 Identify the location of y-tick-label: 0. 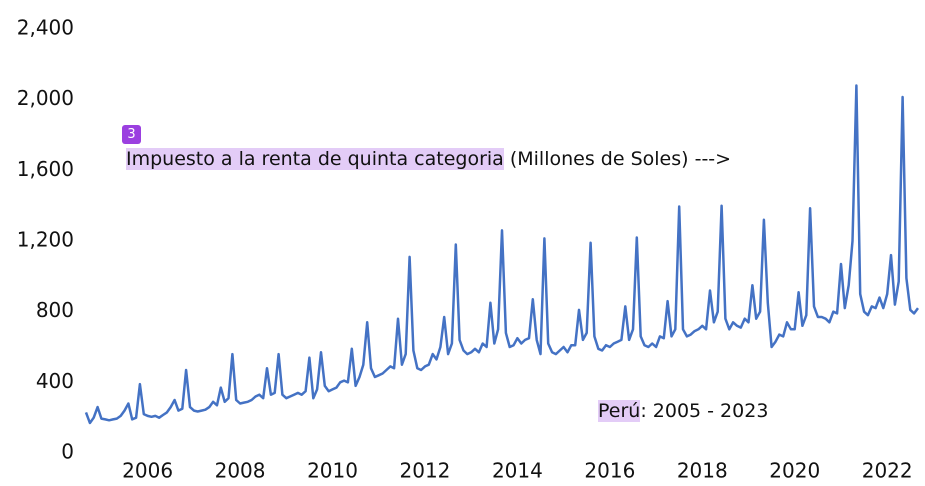
(67, 452).